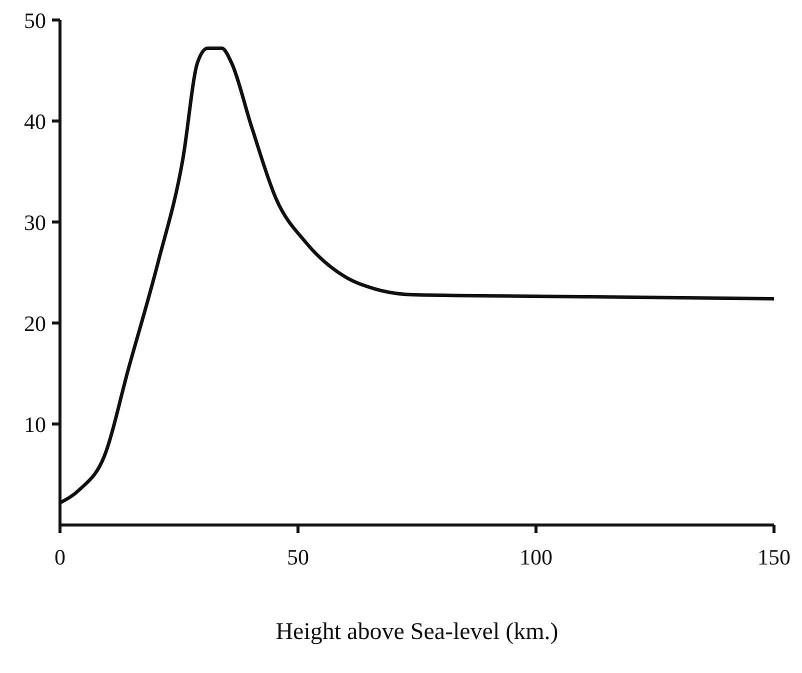 This screenshot has height=673, width=802. What do you see at coordinates (298, 557) in the screenshot?
I see `x-tick-label: 50` at bounding box center [298, 557].